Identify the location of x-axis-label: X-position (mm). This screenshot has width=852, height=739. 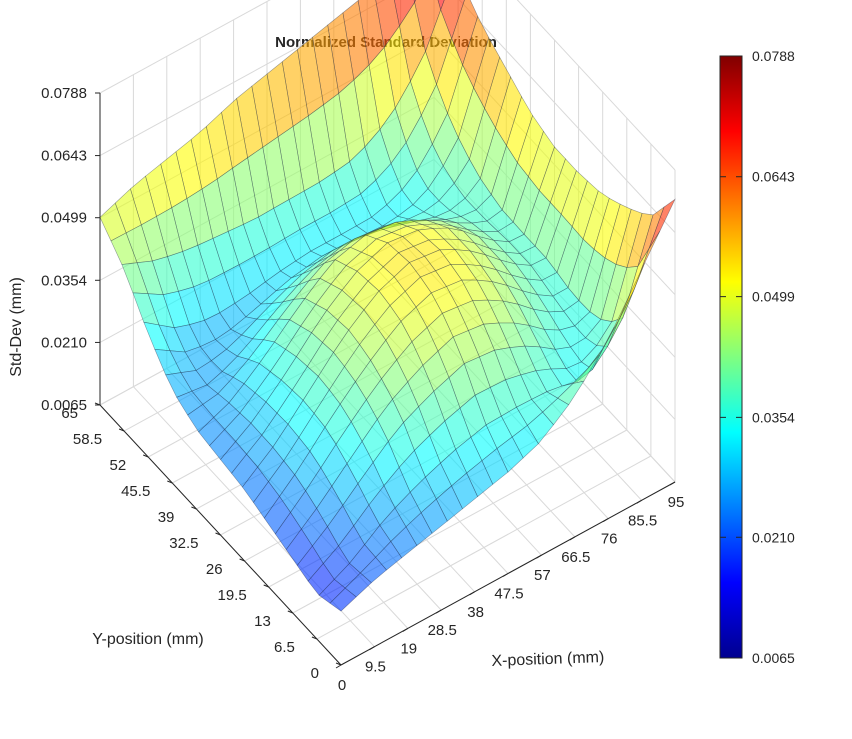
(547, 659).